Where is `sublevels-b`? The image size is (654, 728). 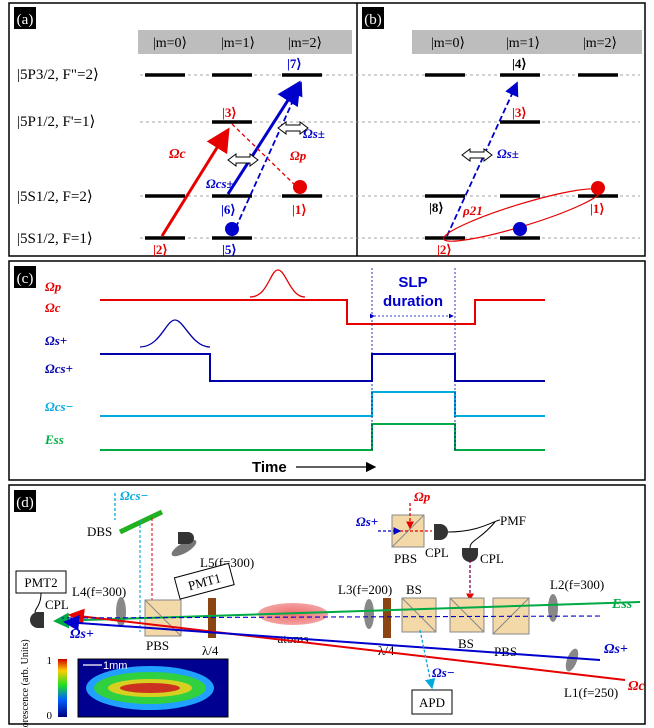
sublevels-b is located at coordinates (521, 156).